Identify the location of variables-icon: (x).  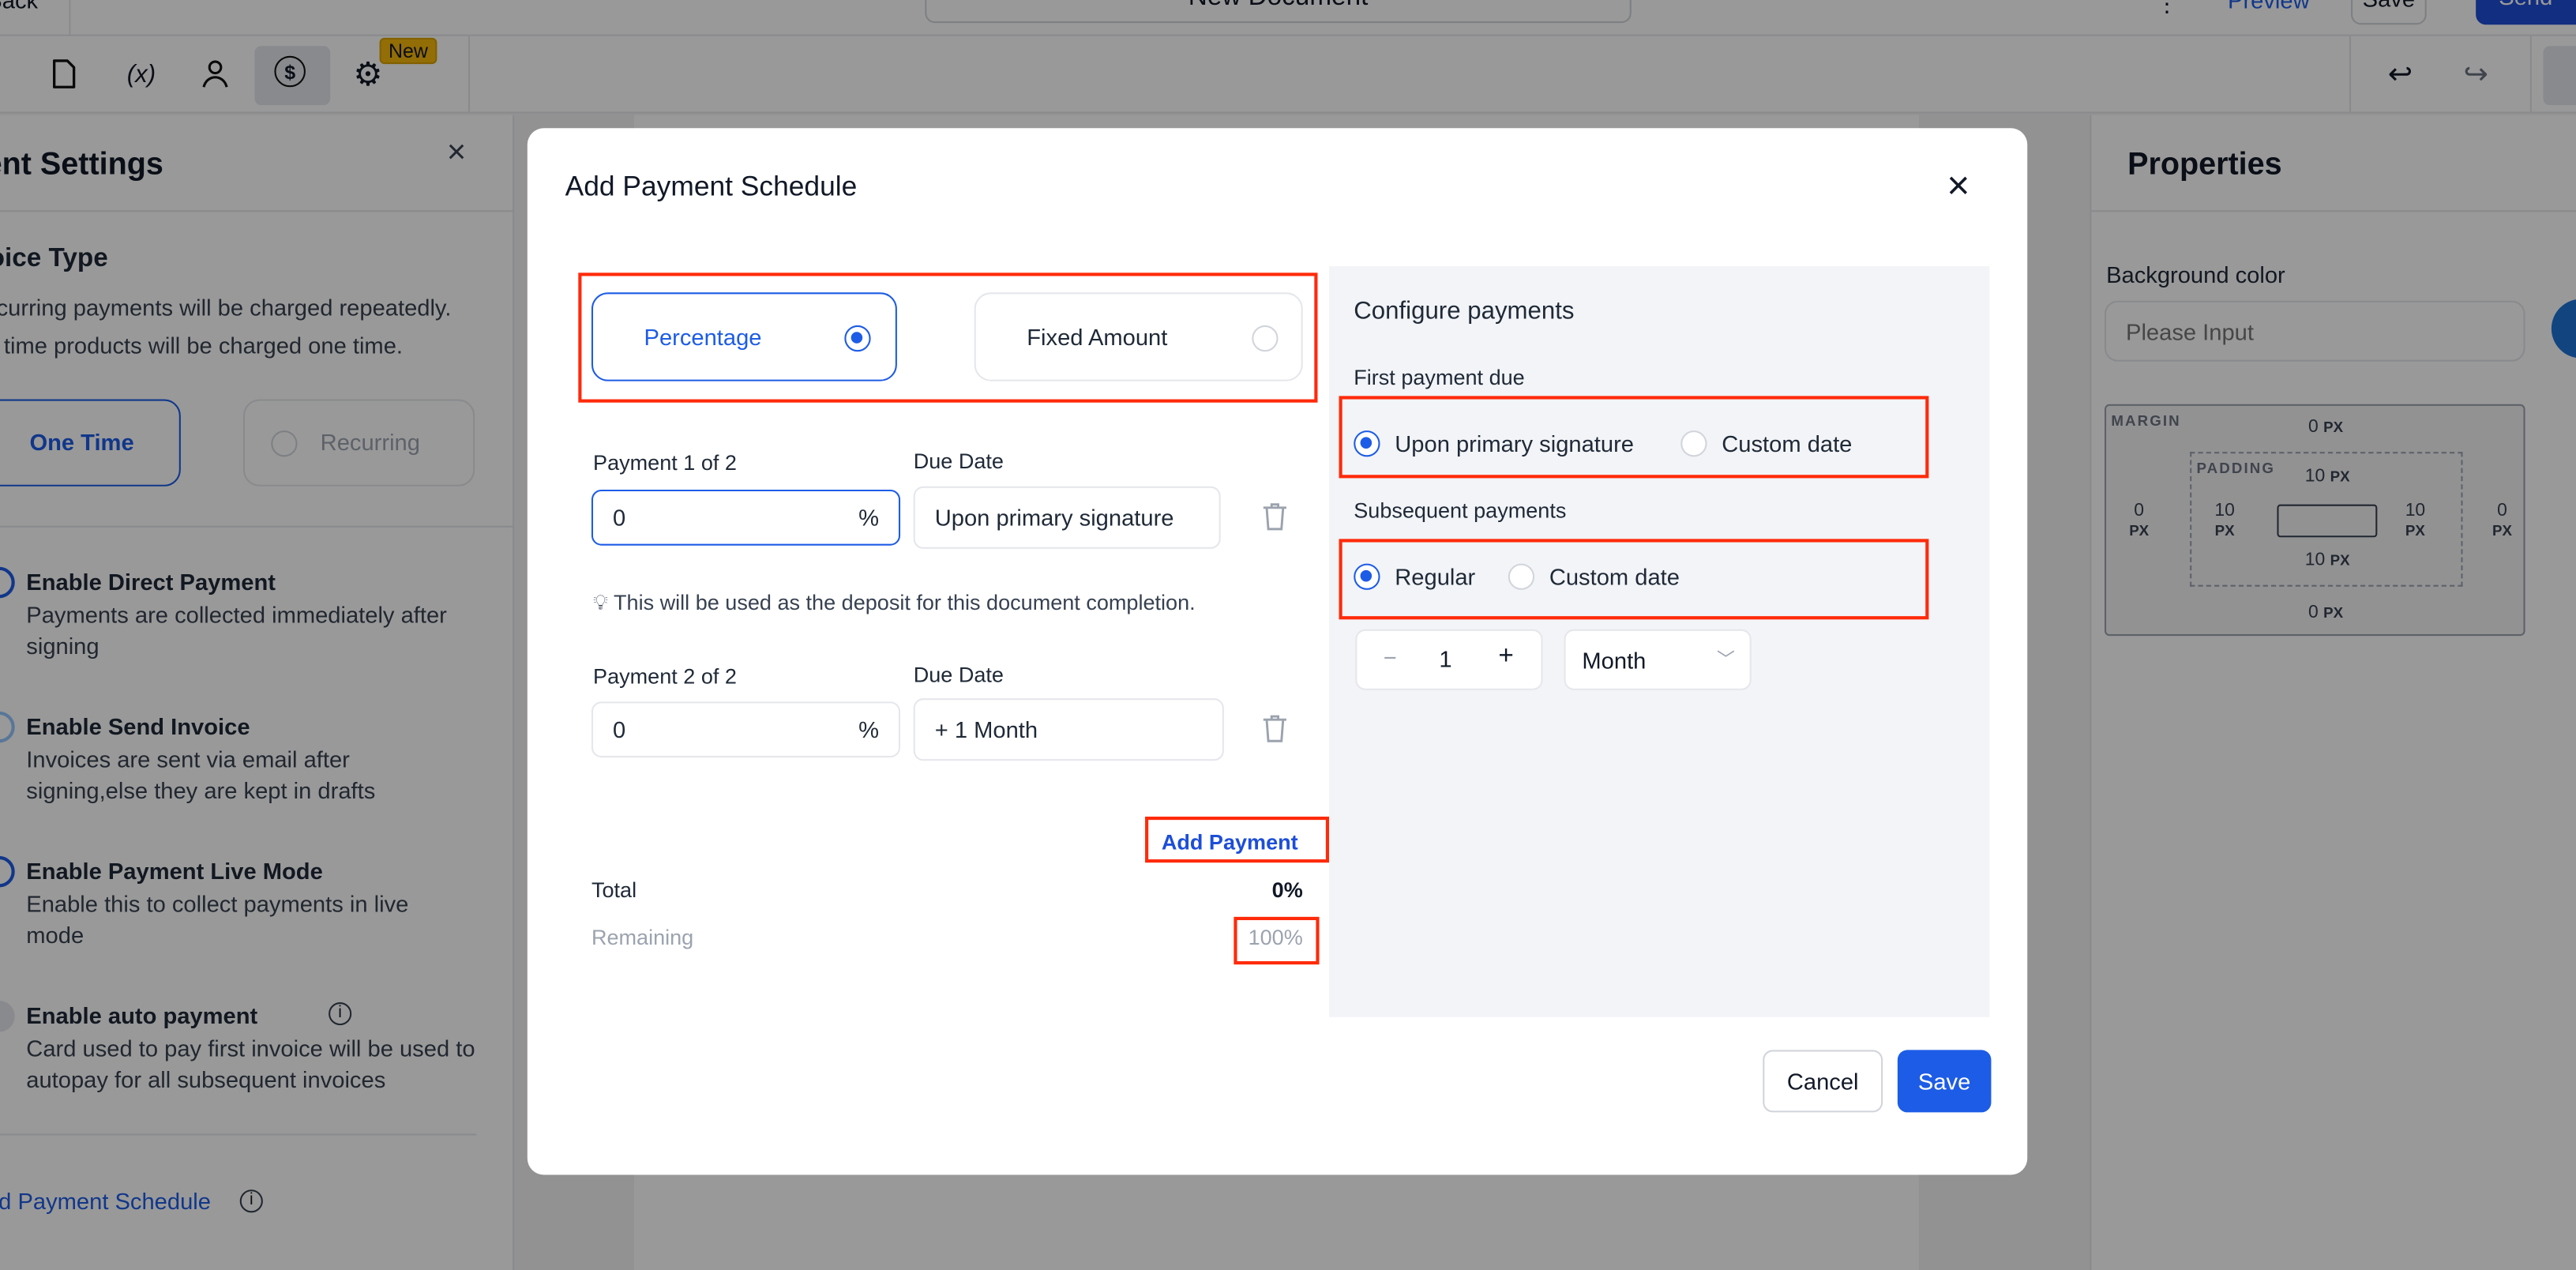
(141, 73).